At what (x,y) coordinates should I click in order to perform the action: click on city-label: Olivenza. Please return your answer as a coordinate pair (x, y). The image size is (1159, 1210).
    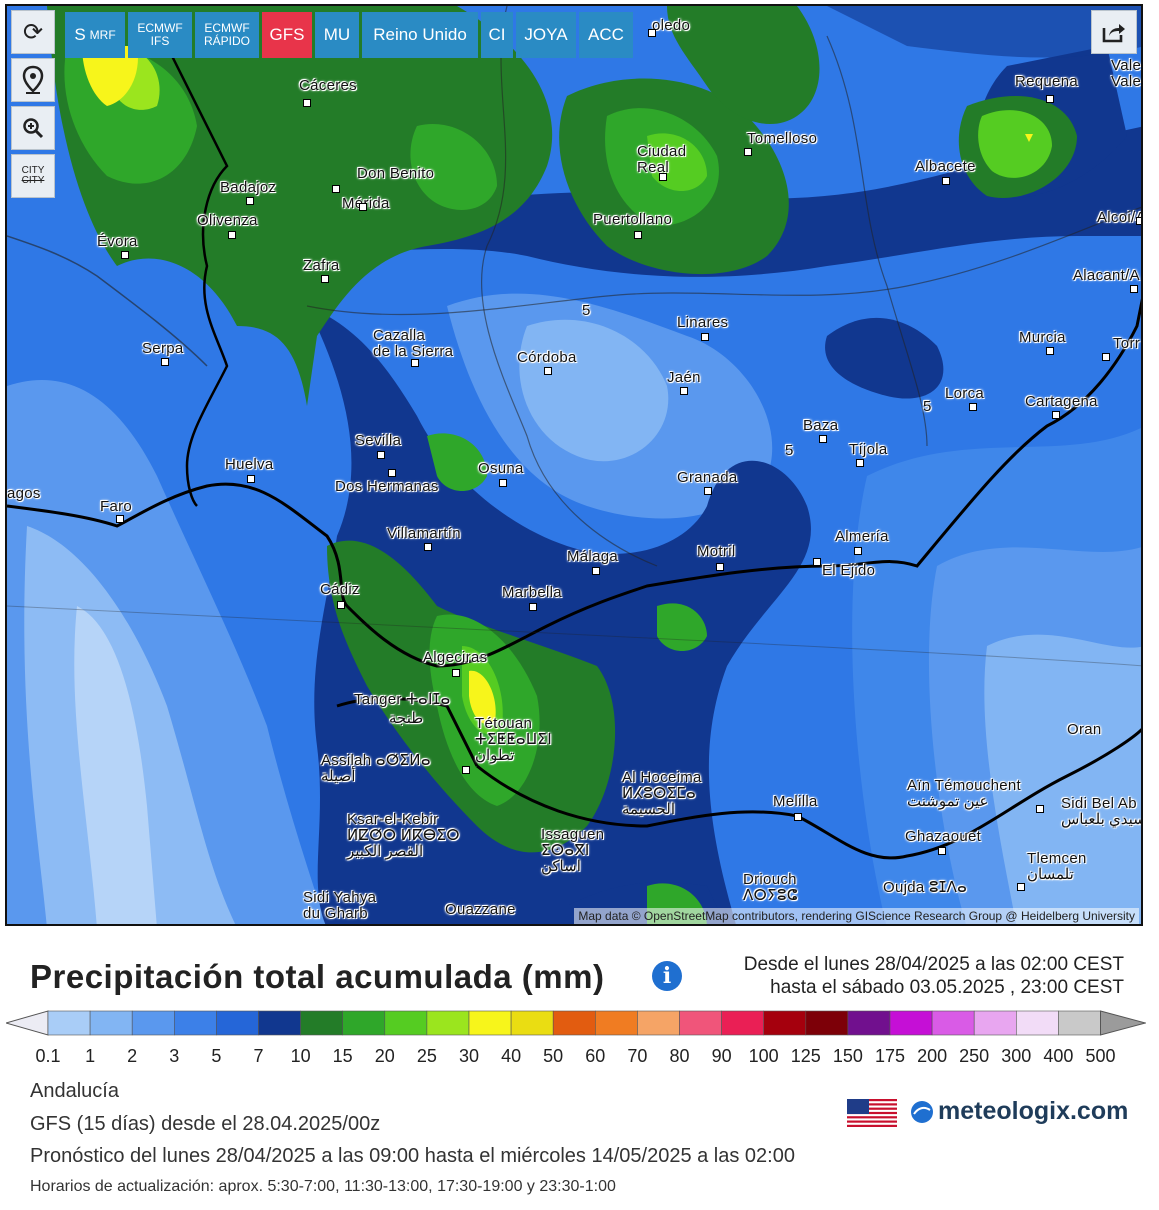
    Looking at the image, I should click on (227, 220).